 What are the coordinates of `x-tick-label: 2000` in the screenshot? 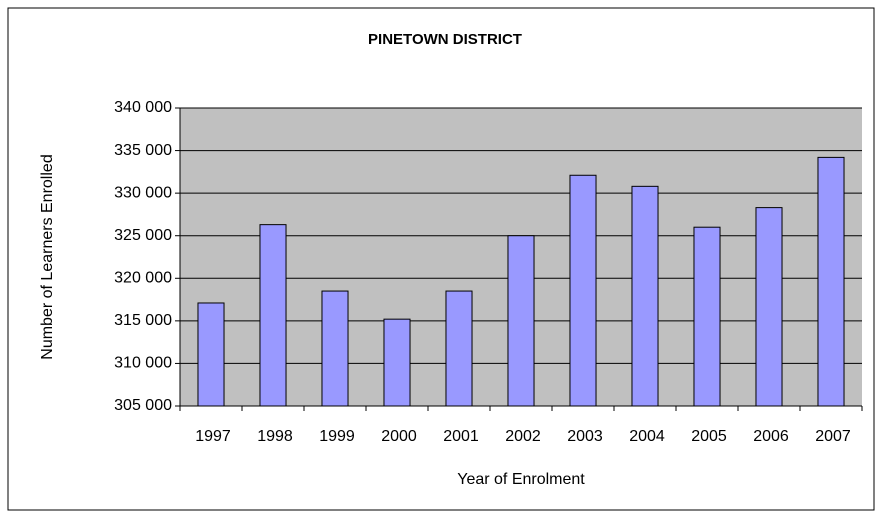 It's located at (399, 436).